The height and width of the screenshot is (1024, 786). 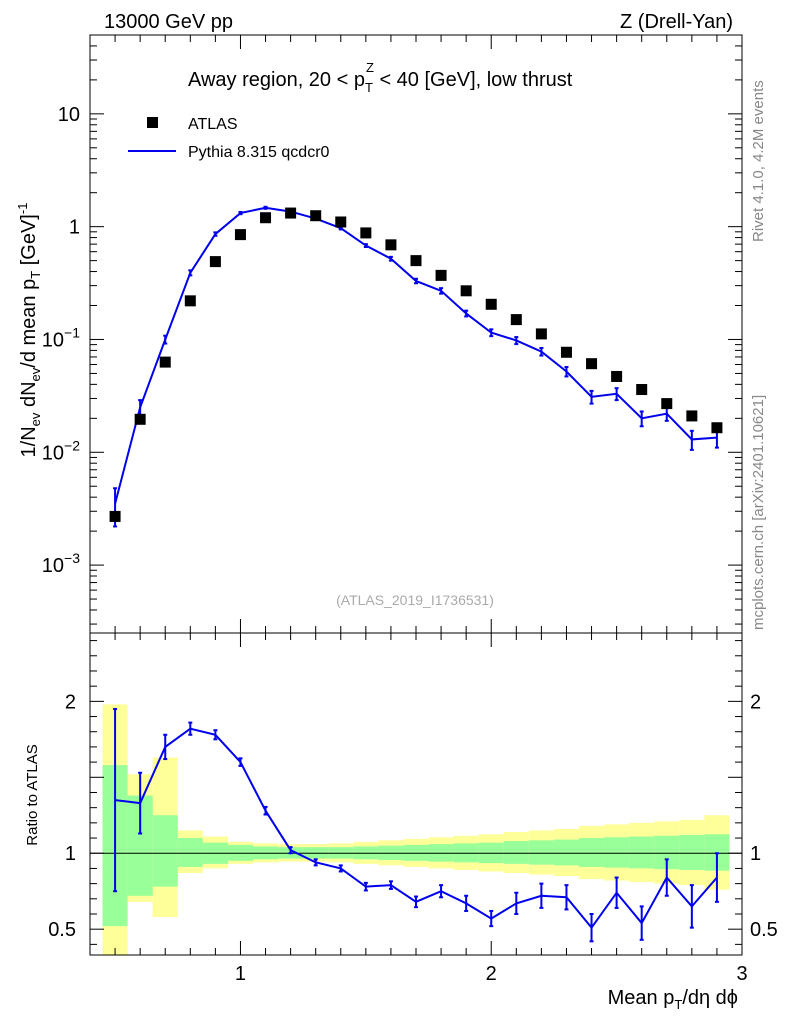 I want to click on legend: ATLAS Pythia 8.315 qcdcr0, so click(x=229, y=138).